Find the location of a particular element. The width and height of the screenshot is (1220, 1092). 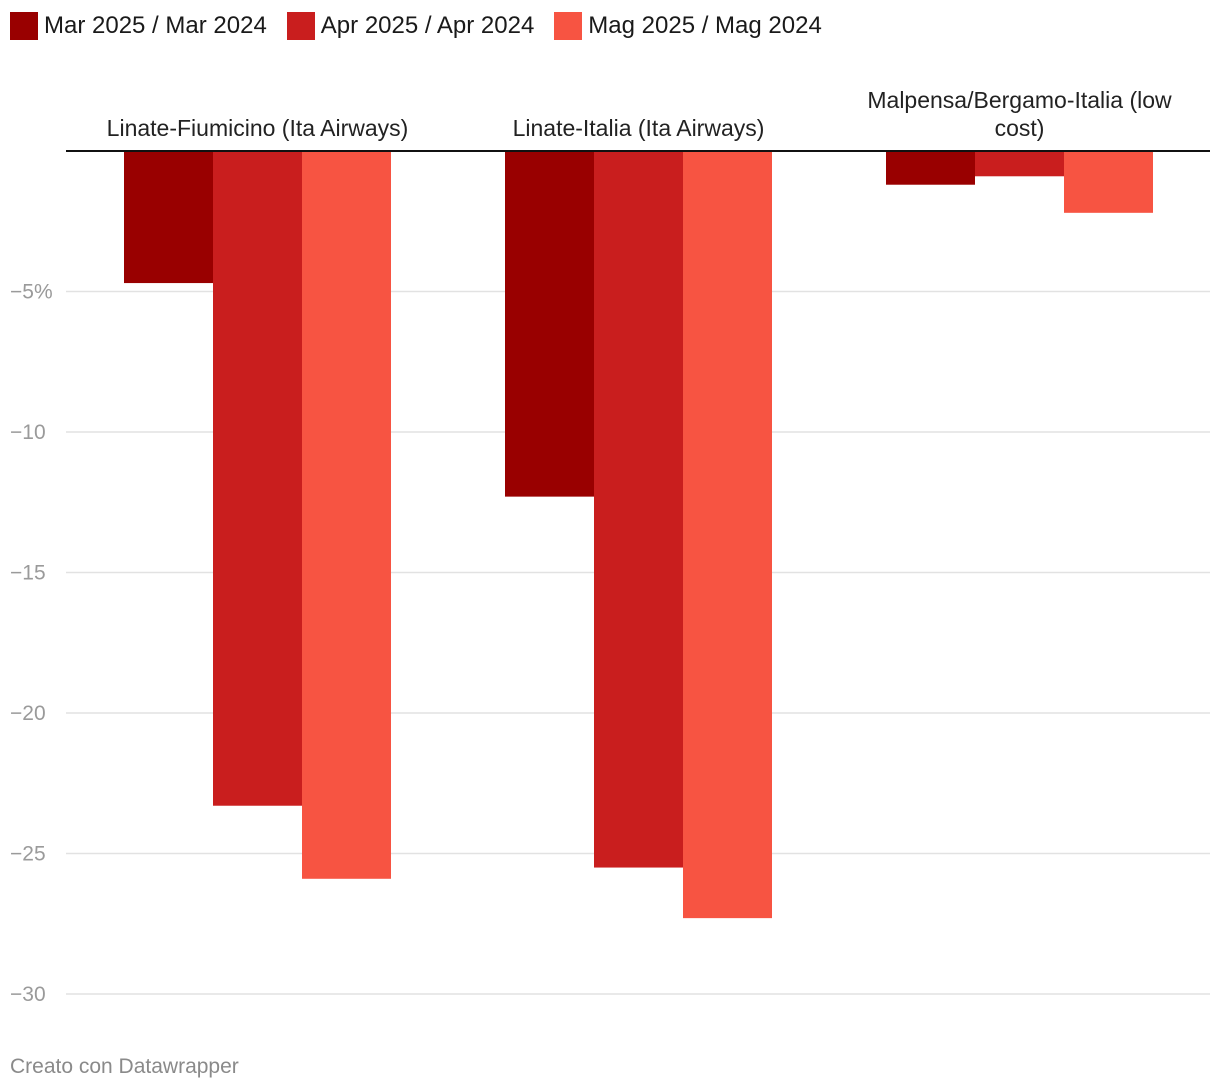

legend-item: Apr 2025 / Apr 2024 is located at coordinates (410, 26).